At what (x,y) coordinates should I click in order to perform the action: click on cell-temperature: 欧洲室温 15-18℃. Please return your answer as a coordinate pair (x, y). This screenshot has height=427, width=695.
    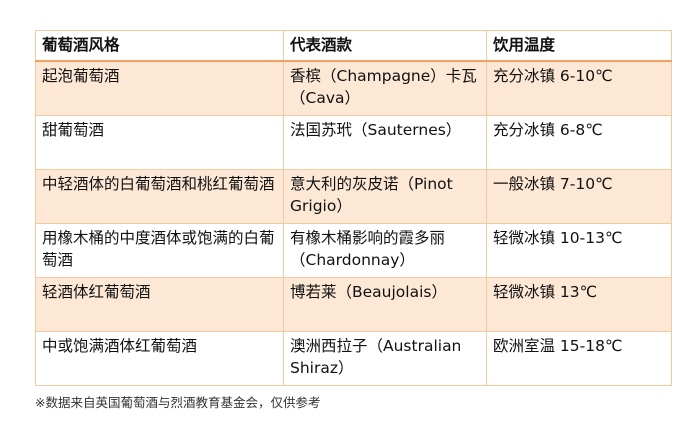
    Looking at the image, I should click on (579, 358).